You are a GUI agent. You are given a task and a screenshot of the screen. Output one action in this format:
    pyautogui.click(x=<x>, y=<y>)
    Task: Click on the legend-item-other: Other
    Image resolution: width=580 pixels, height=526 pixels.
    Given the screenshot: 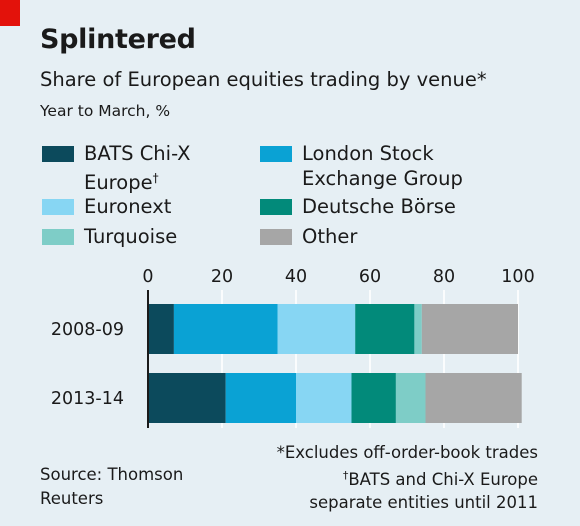 What is the action you would take?
    pyautogui.click(x=308, y=236)
    